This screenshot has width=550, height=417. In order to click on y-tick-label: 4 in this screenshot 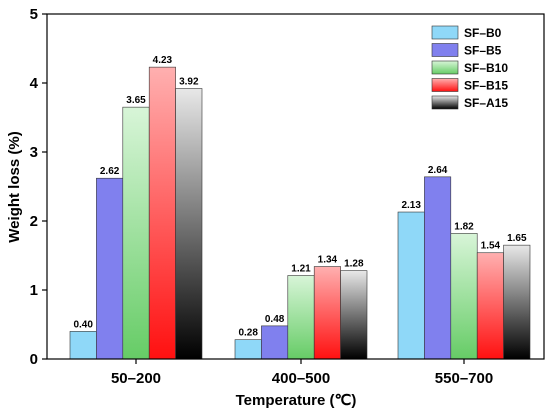, I will do `click(34, 83)`.